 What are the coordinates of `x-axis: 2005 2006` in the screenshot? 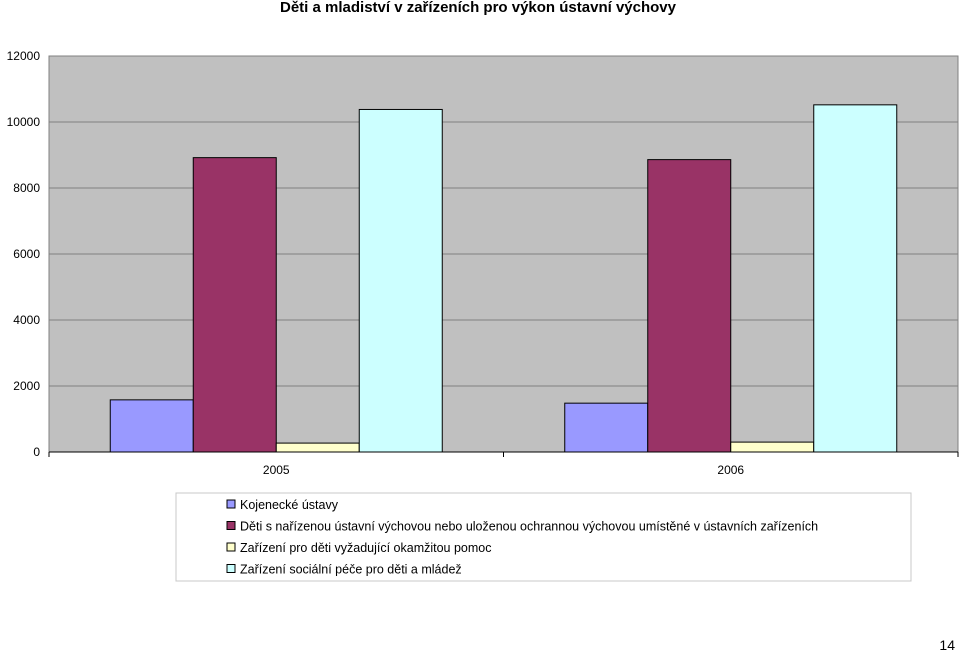 It's located at (503, 464).